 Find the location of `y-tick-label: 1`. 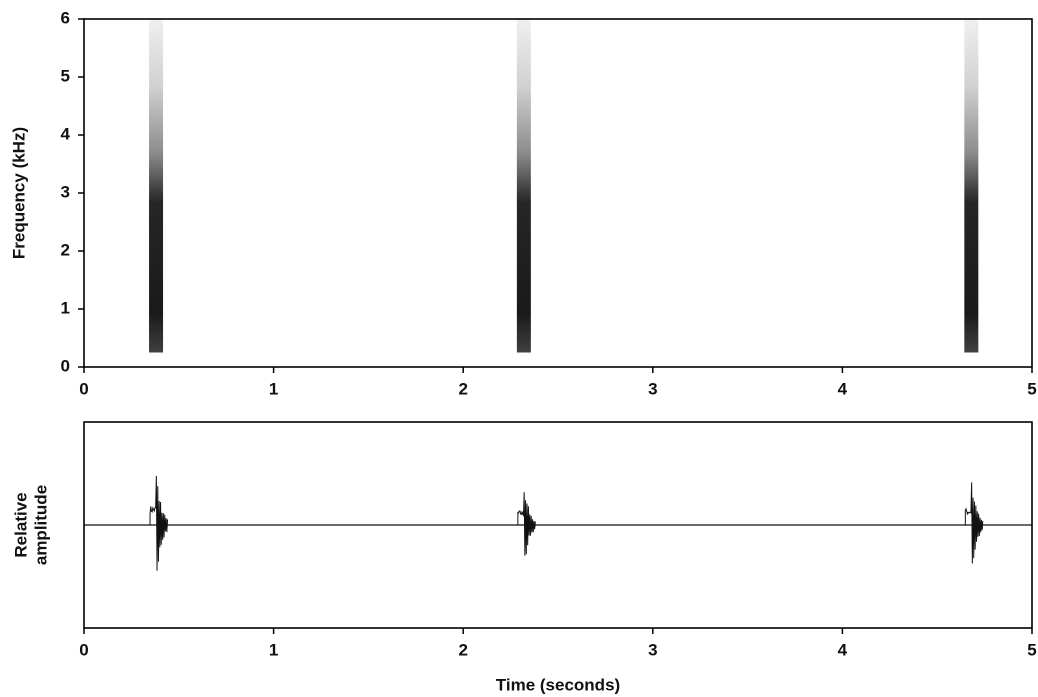

y-tick-label: 1 is located at coordinates (65, 307).